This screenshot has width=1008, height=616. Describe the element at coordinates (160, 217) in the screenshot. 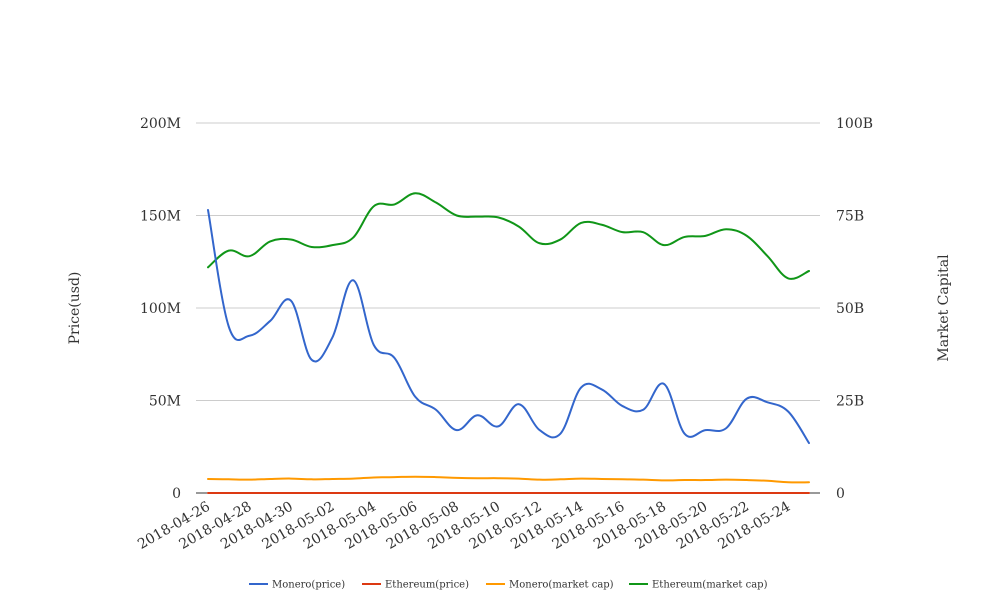

I see `y-left-tick-label: 150M` at that location.